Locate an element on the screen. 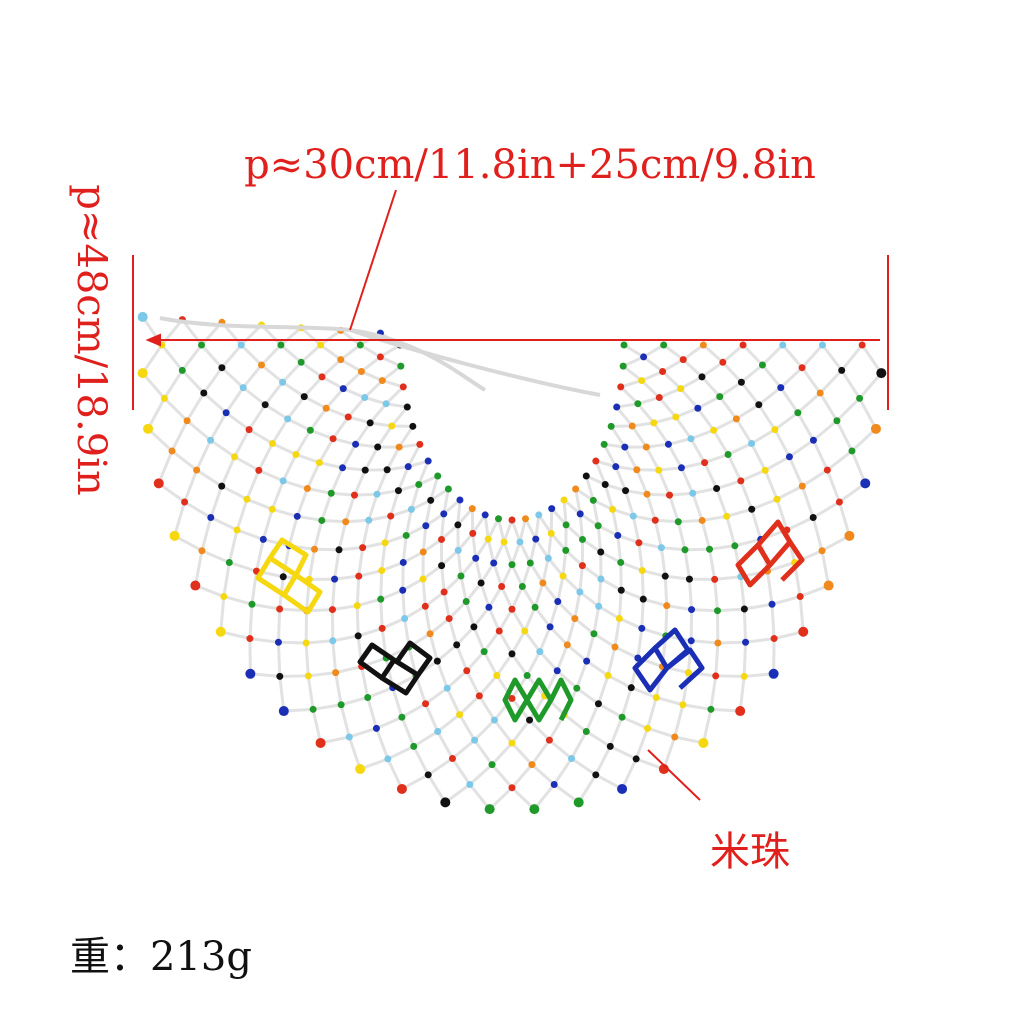 This screenshot has height=1024, width=1024. bead-leader-line is located at coordinates (674, 775).